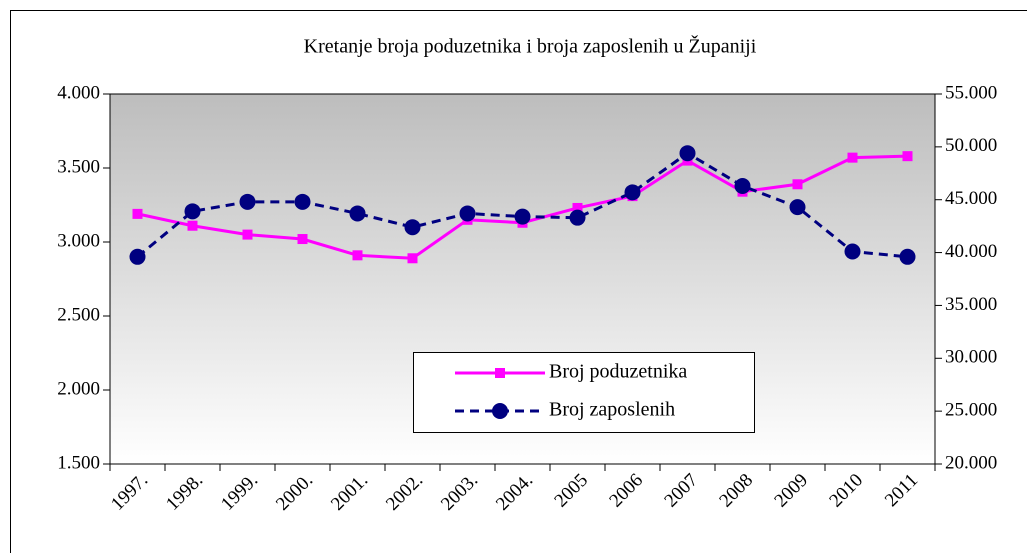  Describe the element at coordinates (971, 92) in the screenshot. I see `y2-tick-label: 55.000` at that location.